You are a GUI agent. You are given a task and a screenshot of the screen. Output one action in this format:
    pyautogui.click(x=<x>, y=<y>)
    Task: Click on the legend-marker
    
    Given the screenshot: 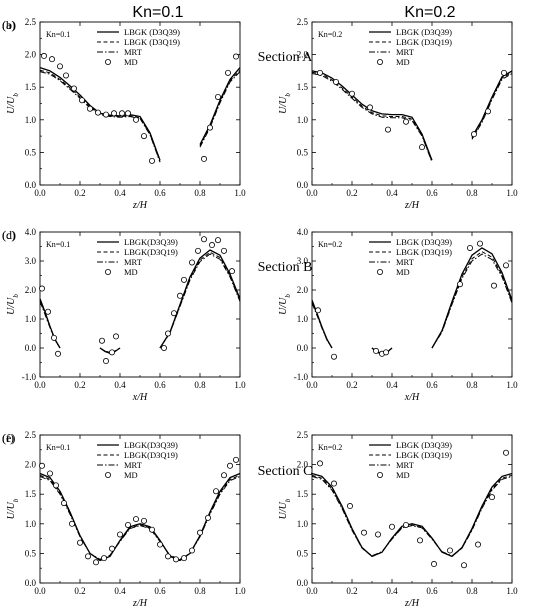 What is the action you would take?
    pyautogui.click(x=379, y=271)
    